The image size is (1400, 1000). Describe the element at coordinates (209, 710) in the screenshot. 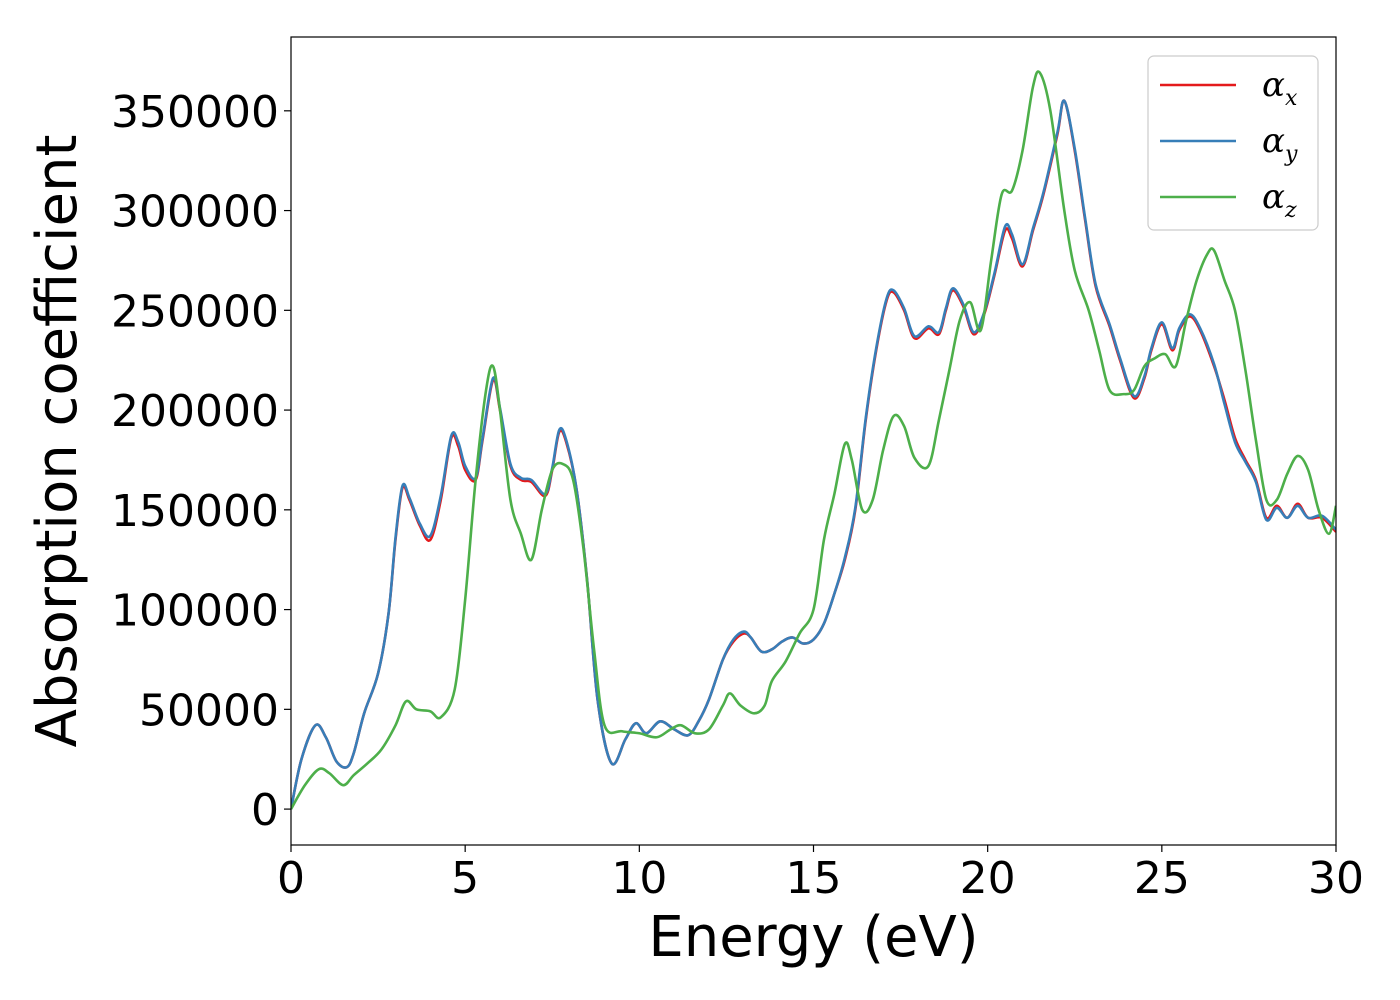

I see `y-tick-label: 50000` at that location.